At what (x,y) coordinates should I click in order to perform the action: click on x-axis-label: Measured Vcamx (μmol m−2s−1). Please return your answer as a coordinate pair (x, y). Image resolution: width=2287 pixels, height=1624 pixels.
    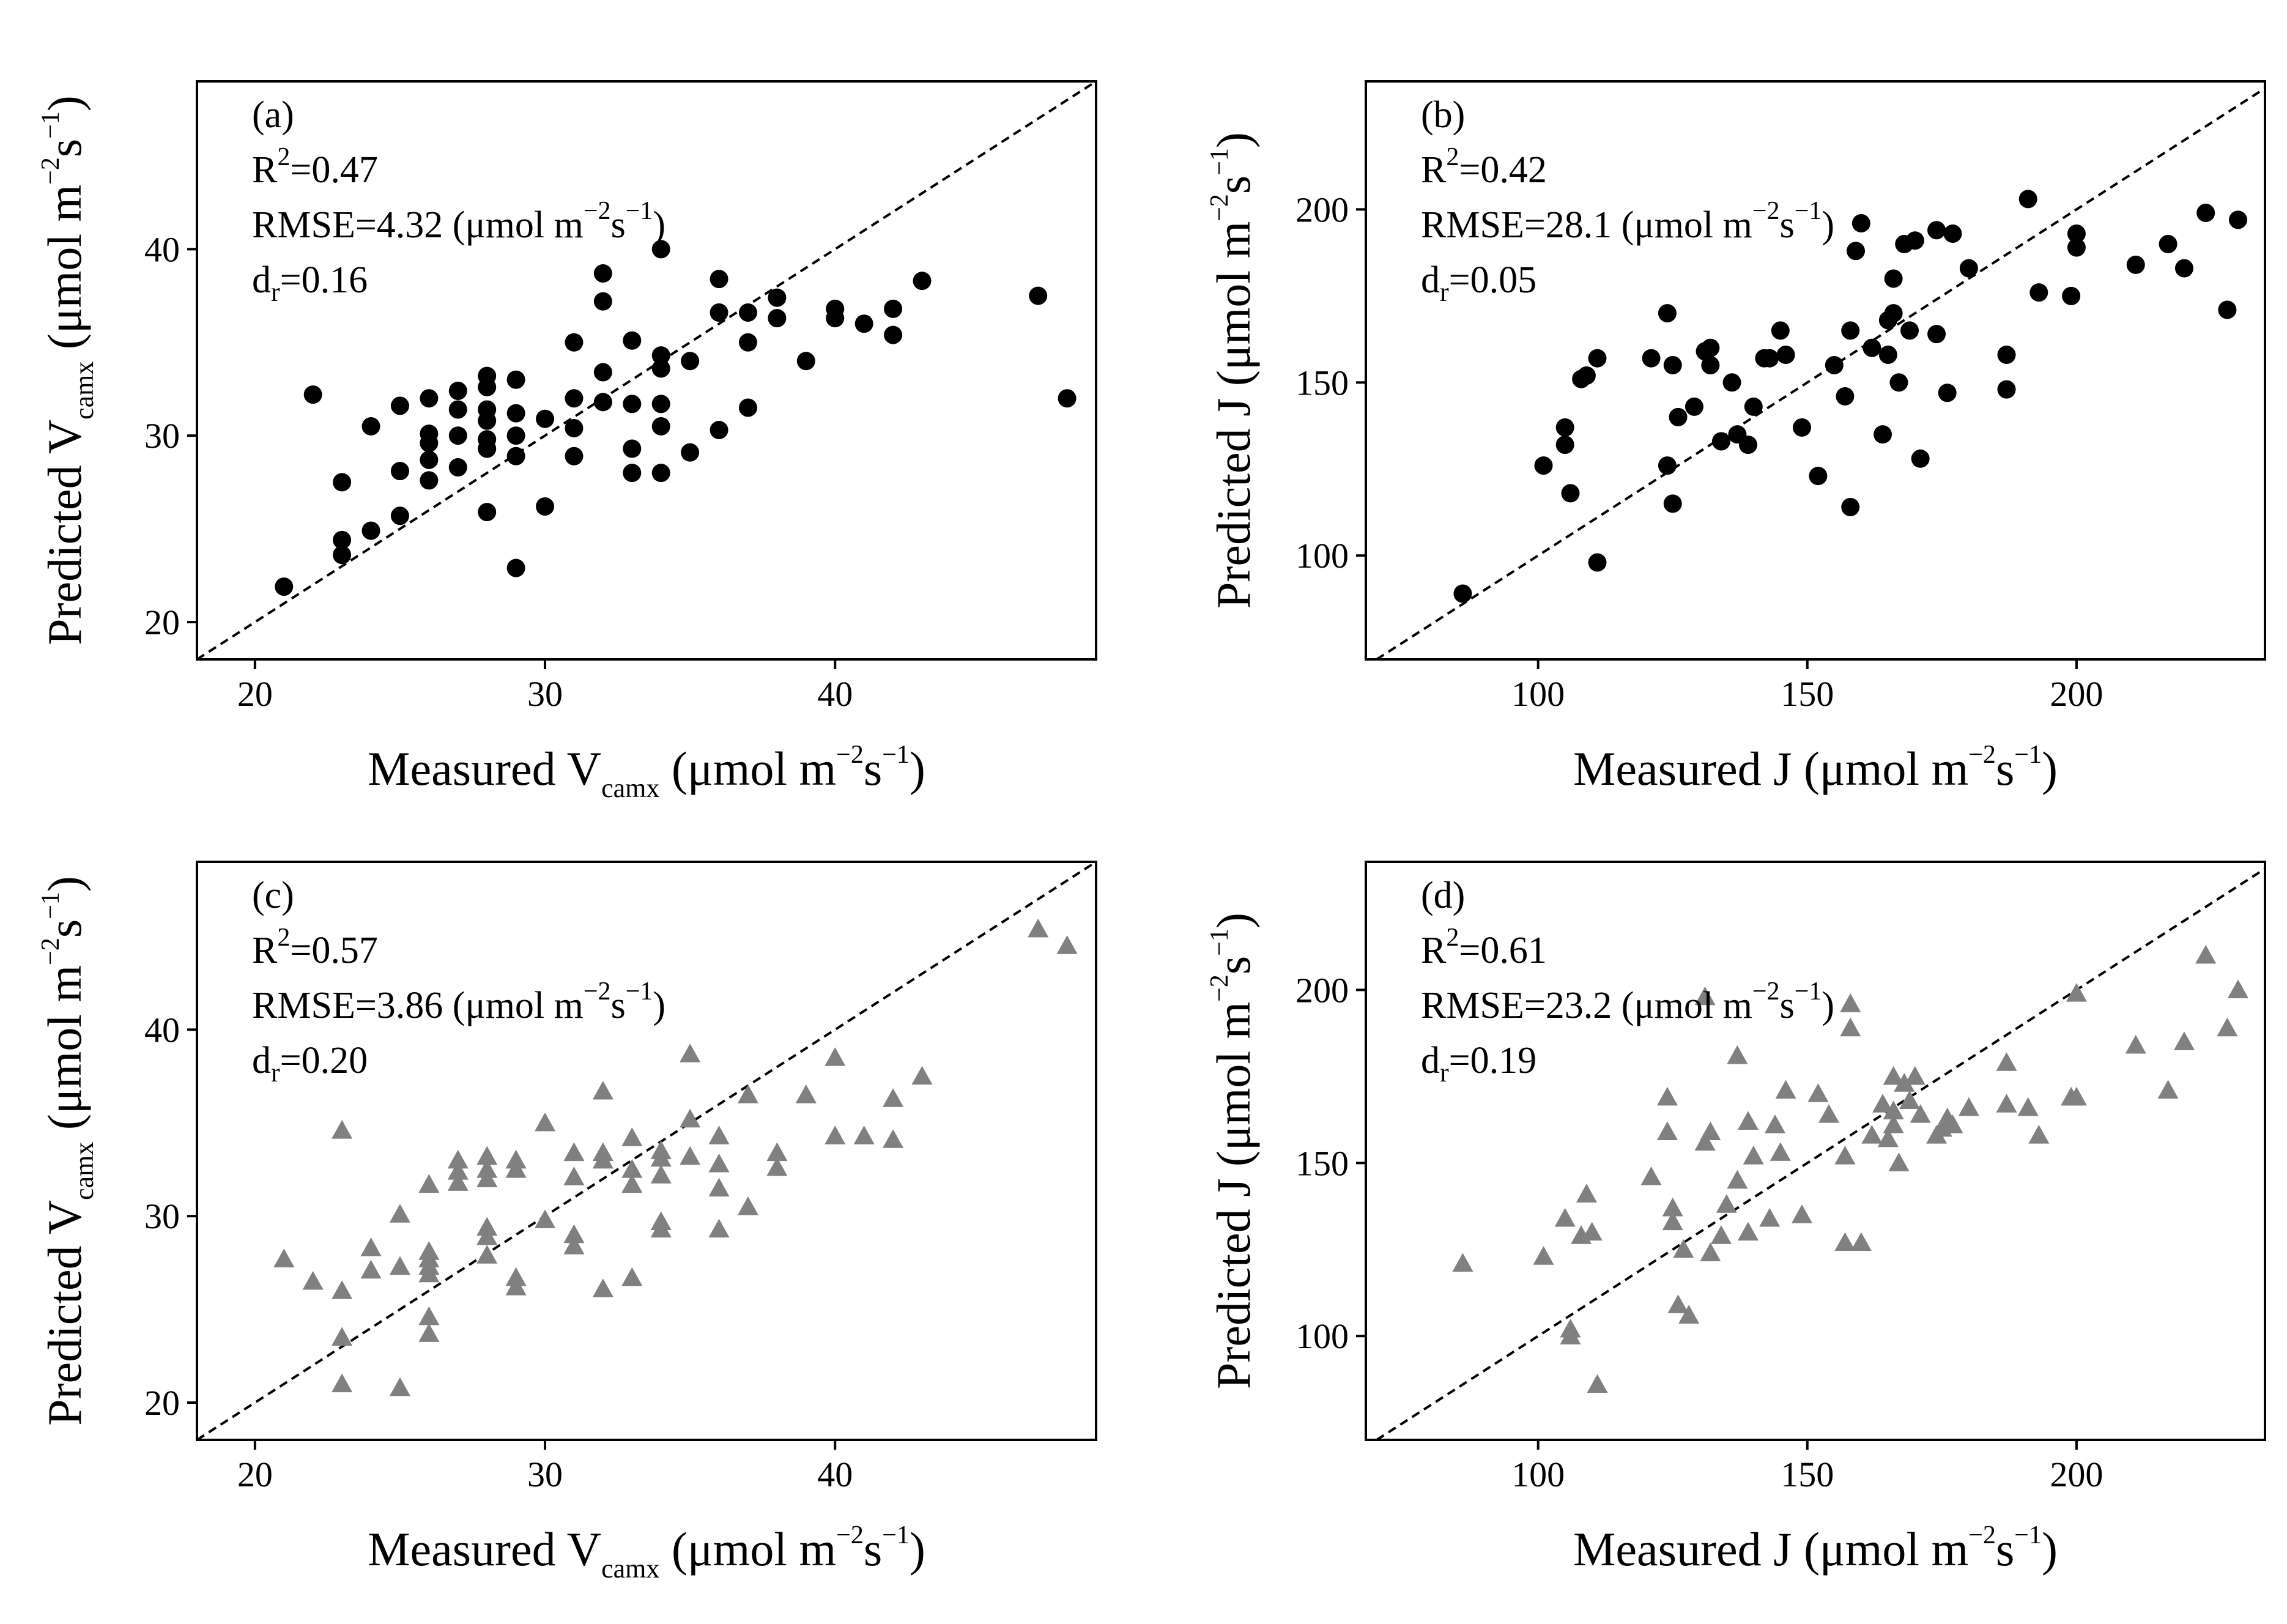
    Looking at the image, I should click on (646, 772).